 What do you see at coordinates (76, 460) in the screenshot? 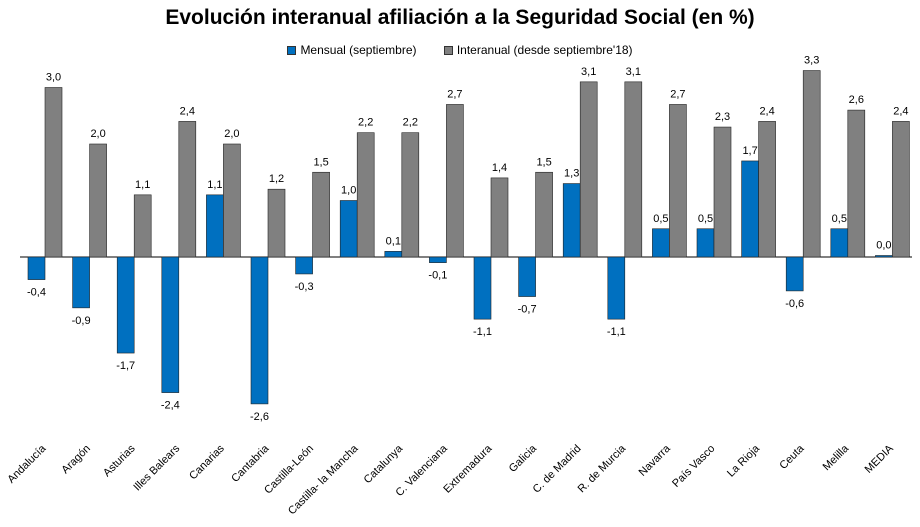
I see `category-label-1: Aragón` at bounding box center [76, 460].